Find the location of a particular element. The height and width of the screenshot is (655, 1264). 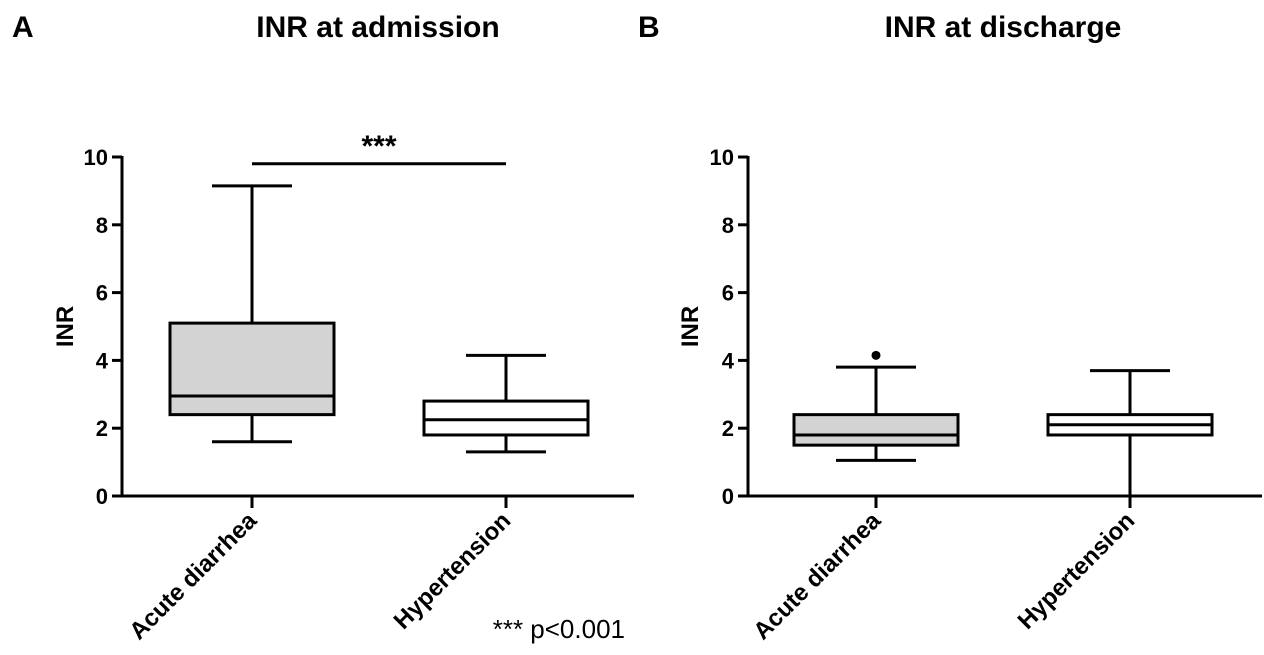

panel-b-y-tick-label: 8 is located at coordinates (728, 225).